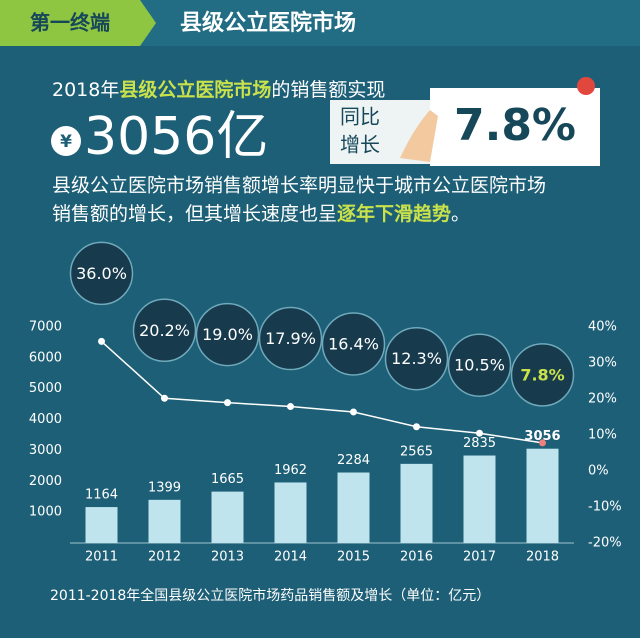  Describe the element at coordinates (394, 213) in the screenshot. I see `paragraph-highlight: 逐年下滑趋势` at that location.